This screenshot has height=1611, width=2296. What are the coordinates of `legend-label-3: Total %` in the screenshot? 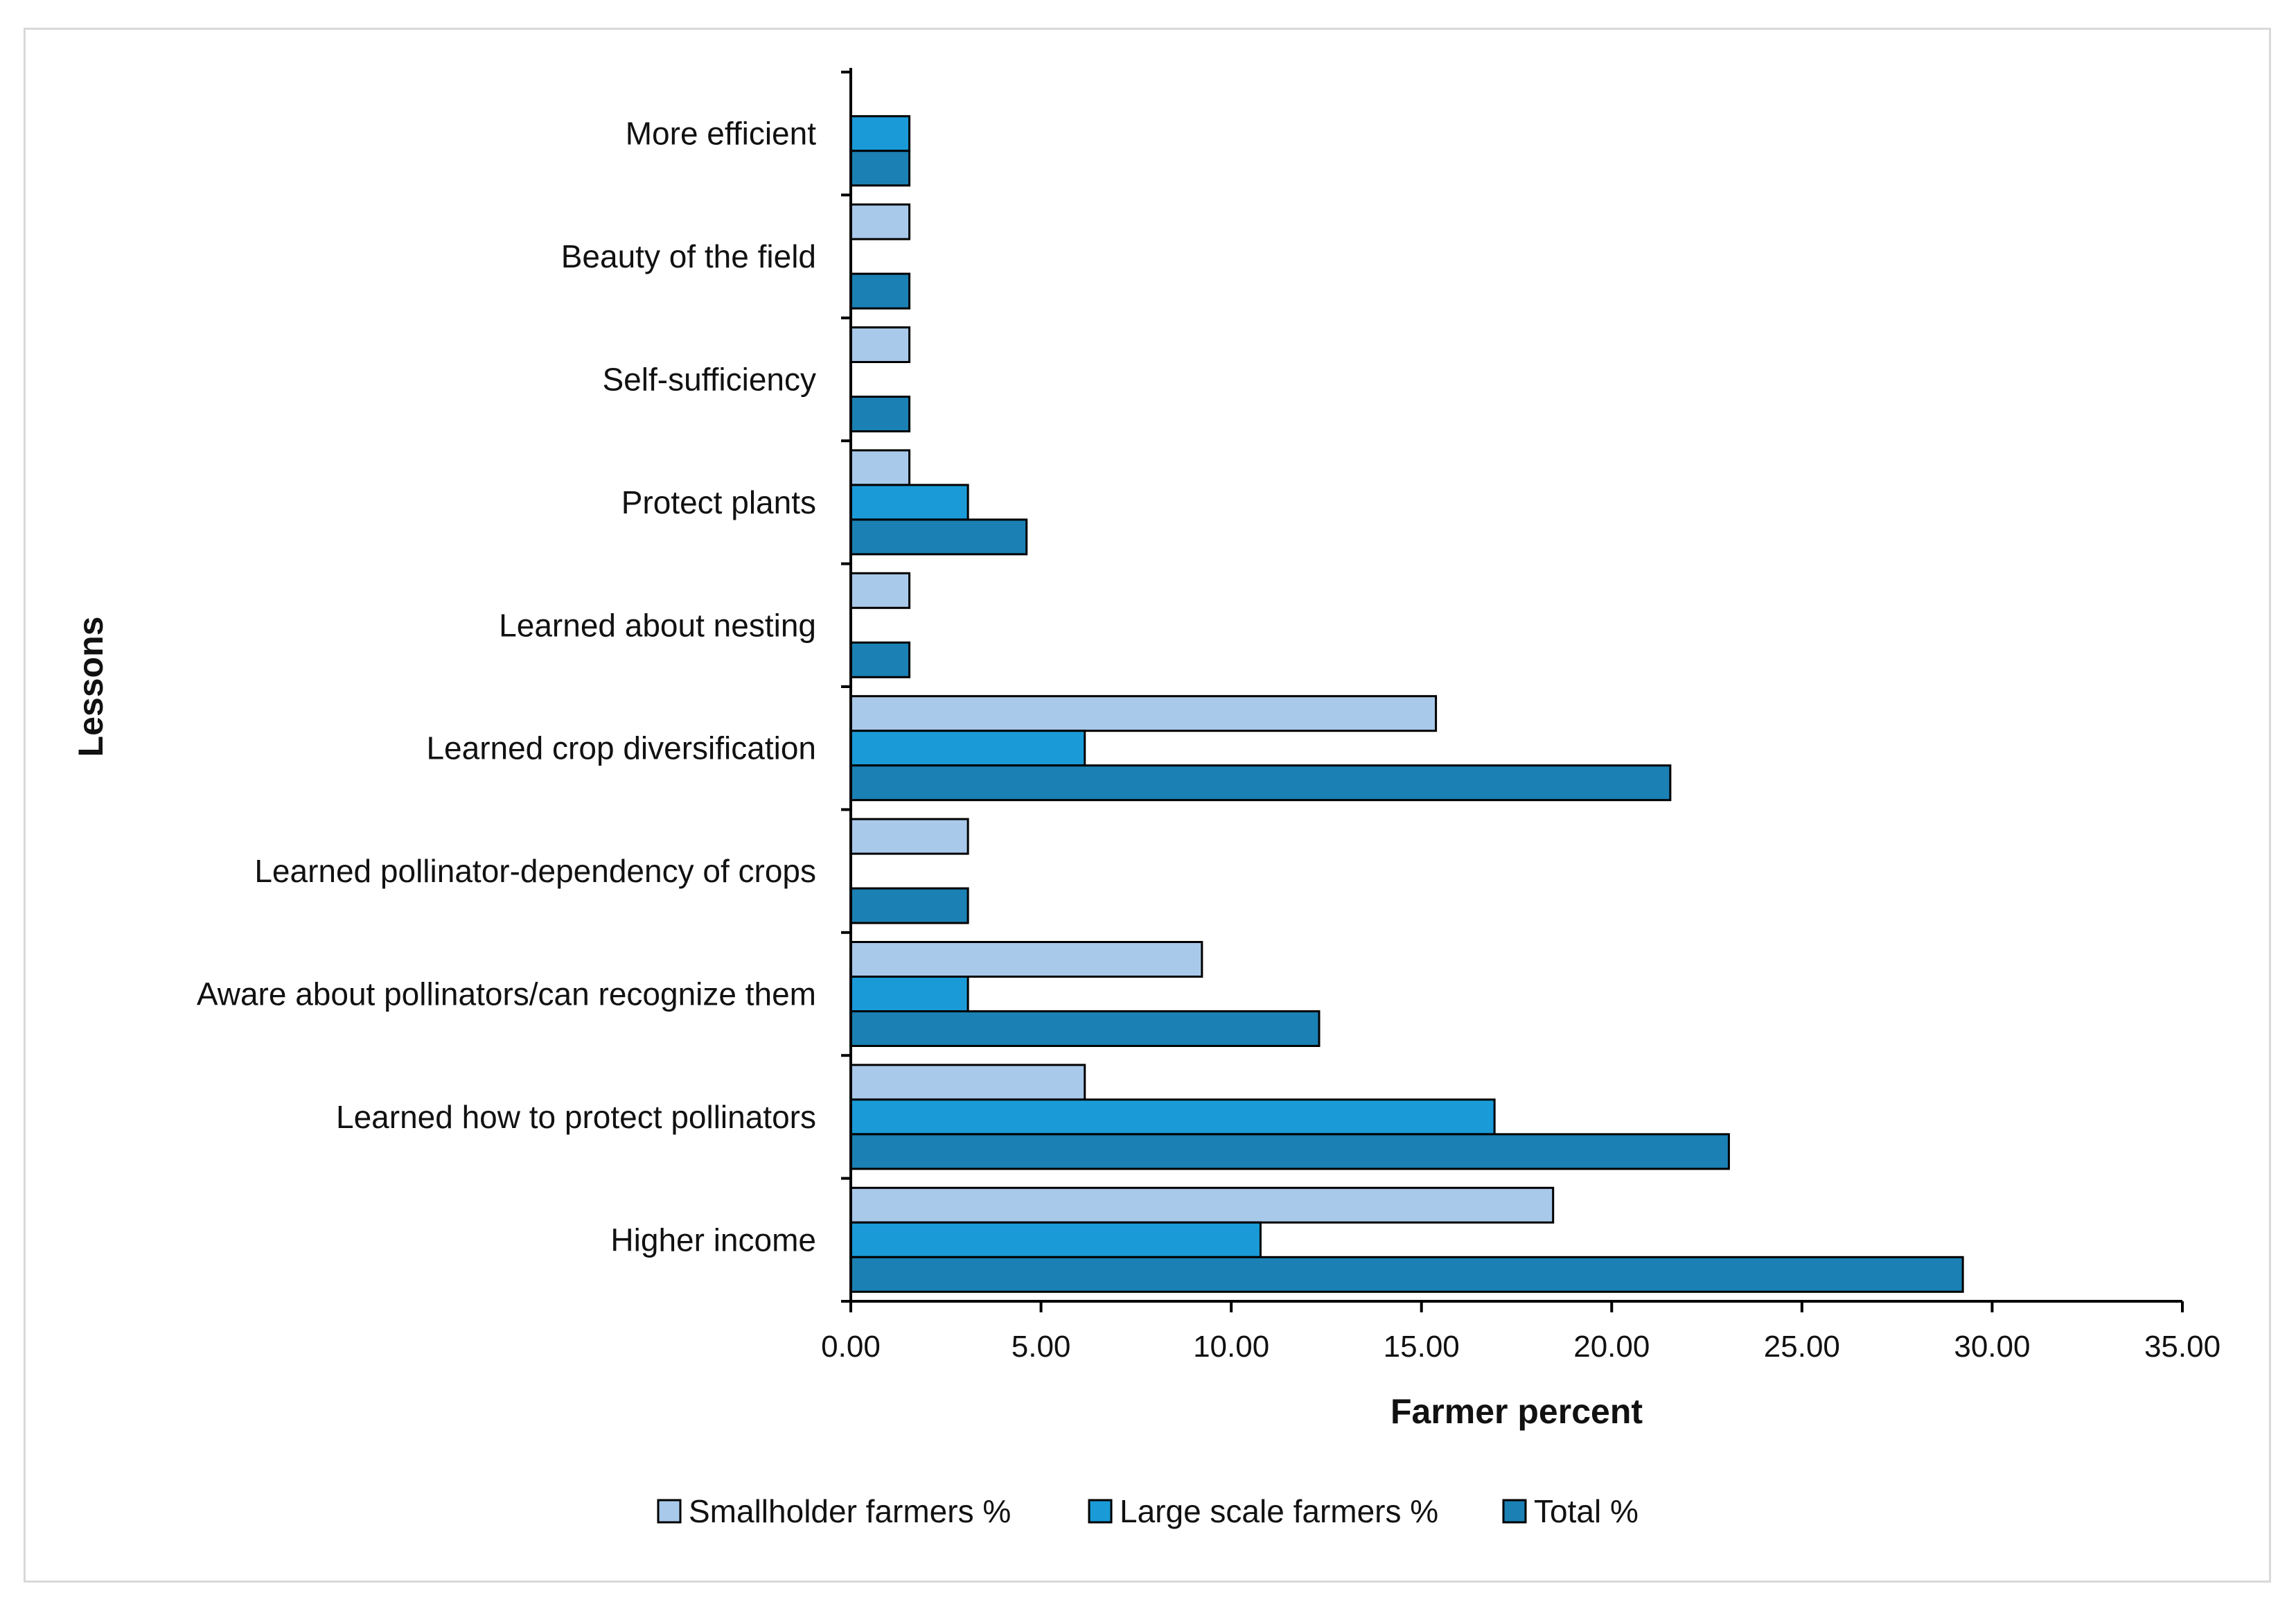 It's located at (1587, 1511).